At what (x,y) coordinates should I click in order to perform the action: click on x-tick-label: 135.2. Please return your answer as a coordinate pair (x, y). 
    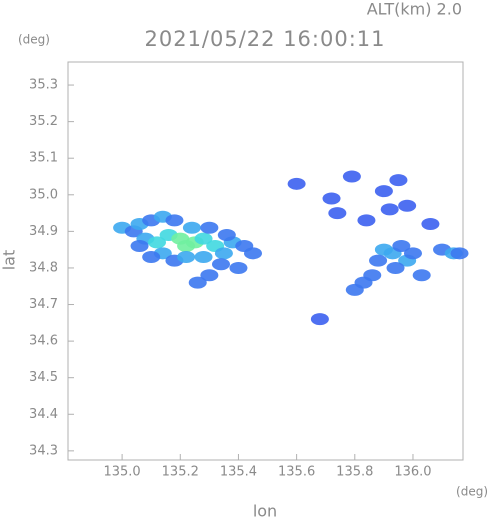
    Looking at the image, I should click on (180, 472).